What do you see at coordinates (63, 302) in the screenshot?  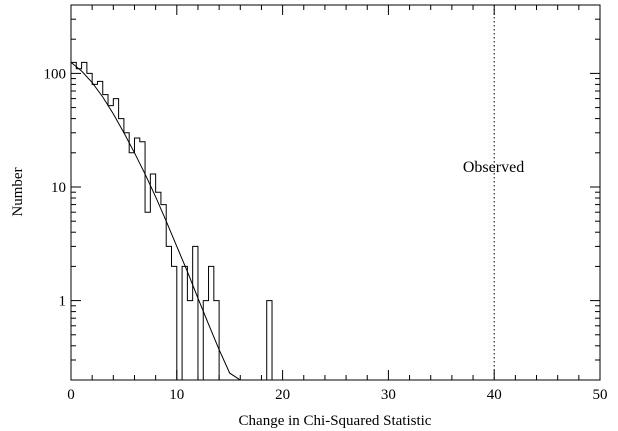 I see `y-tick-label: 1` at bounding box center [63, 302].